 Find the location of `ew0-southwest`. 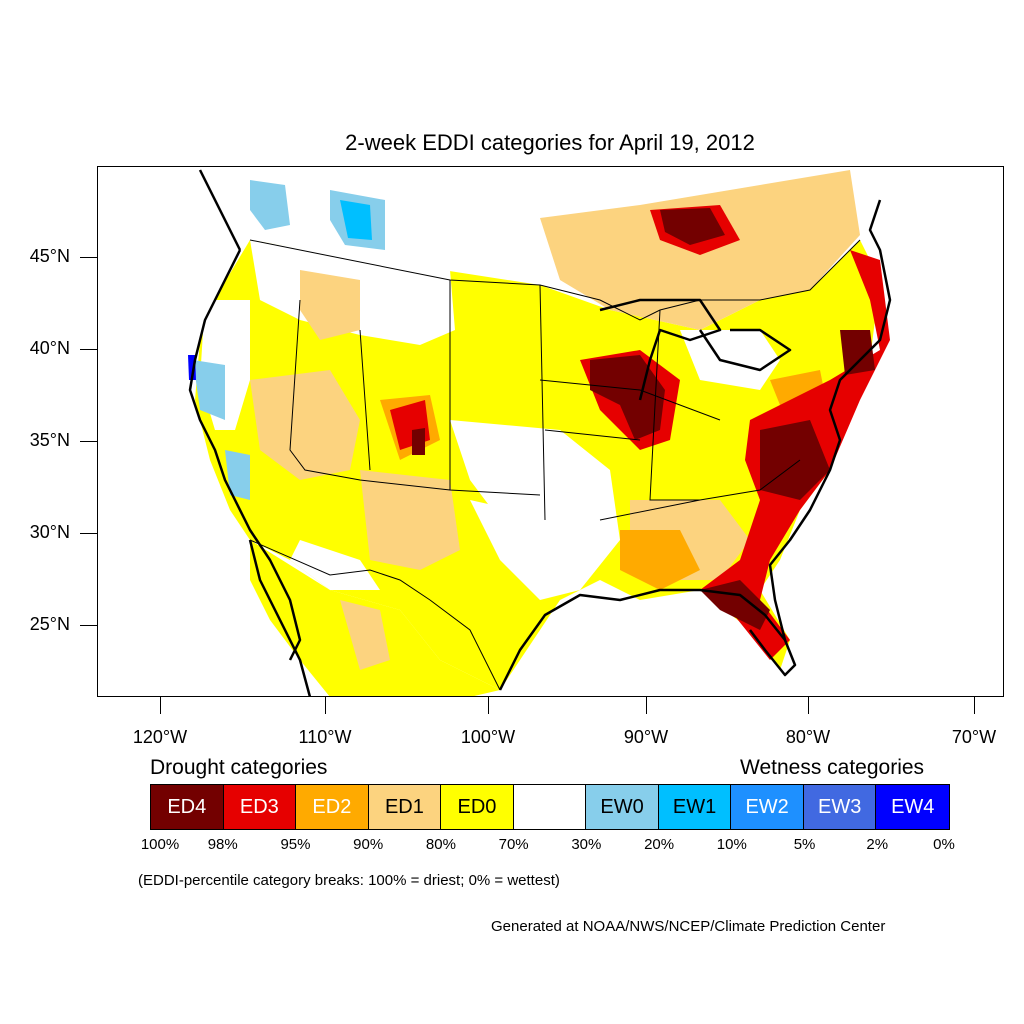

ew0-southwest is located at coordinates (237, 475).